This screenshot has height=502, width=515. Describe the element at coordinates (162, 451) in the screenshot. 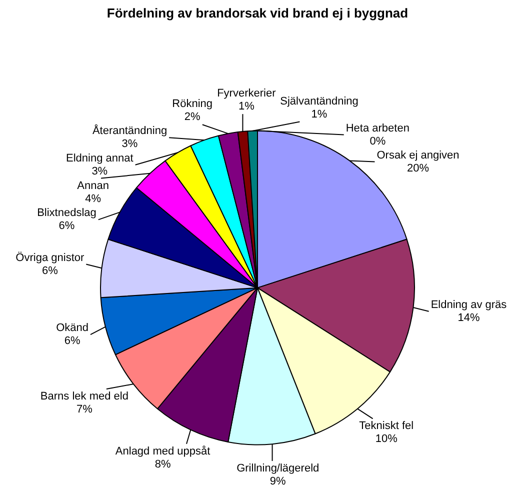

I see `slice-label: Anlagd med uppsåt` at that location.